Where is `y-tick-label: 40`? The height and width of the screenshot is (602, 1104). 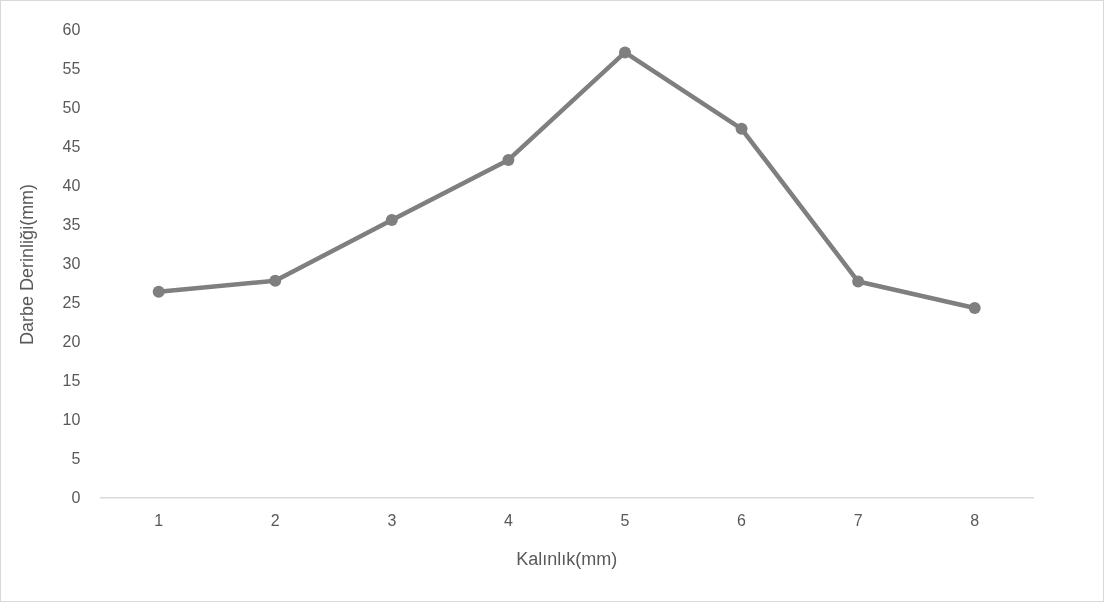
y-tick-label: 40 is located at coordinates (71, 185).